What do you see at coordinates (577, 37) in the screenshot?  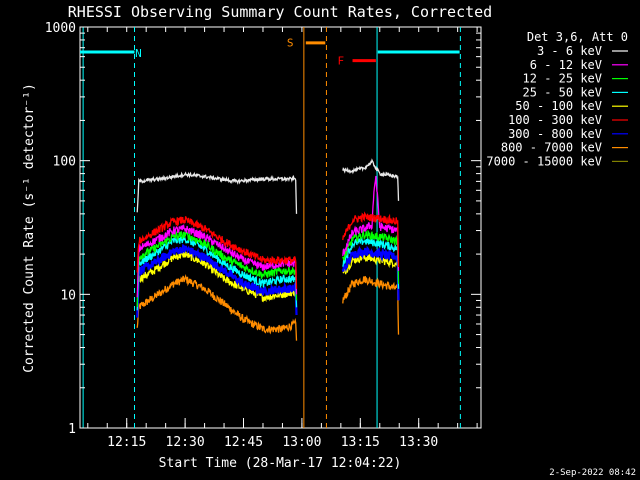 I see `legend-title: Det 3,6, Att 0` at bounding box center [577, 37].